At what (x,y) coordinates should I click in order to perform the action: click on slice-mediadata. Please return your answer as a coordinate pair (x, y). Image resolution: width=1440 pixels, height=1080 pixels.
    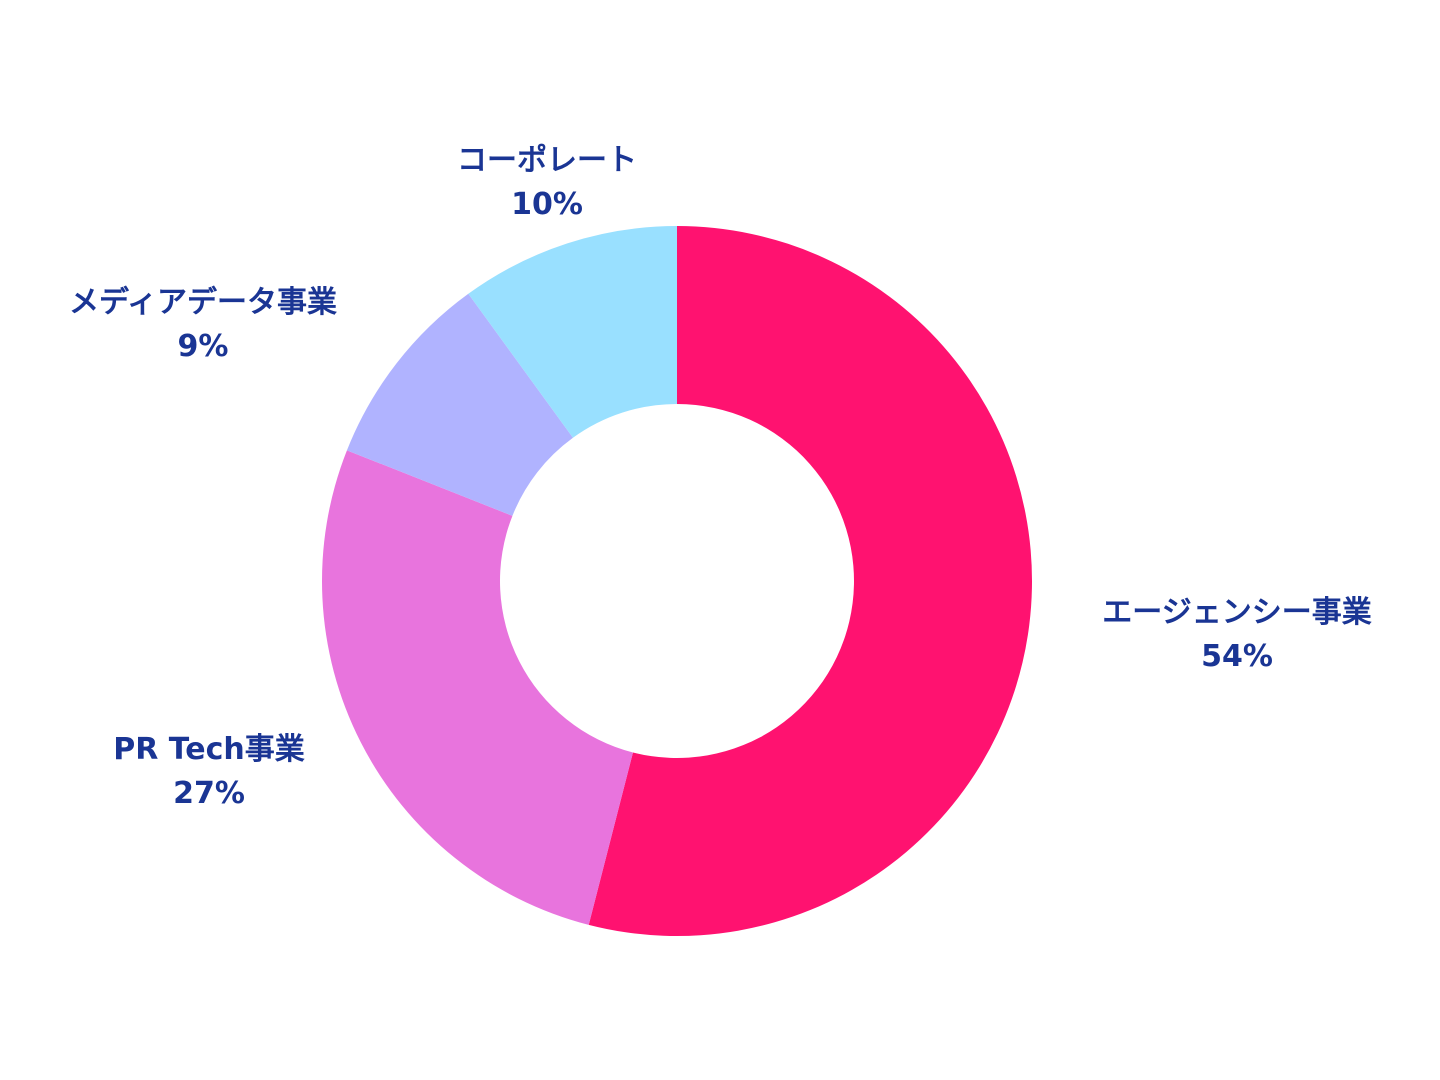
    Looking at the image, I should click on (459, 404).